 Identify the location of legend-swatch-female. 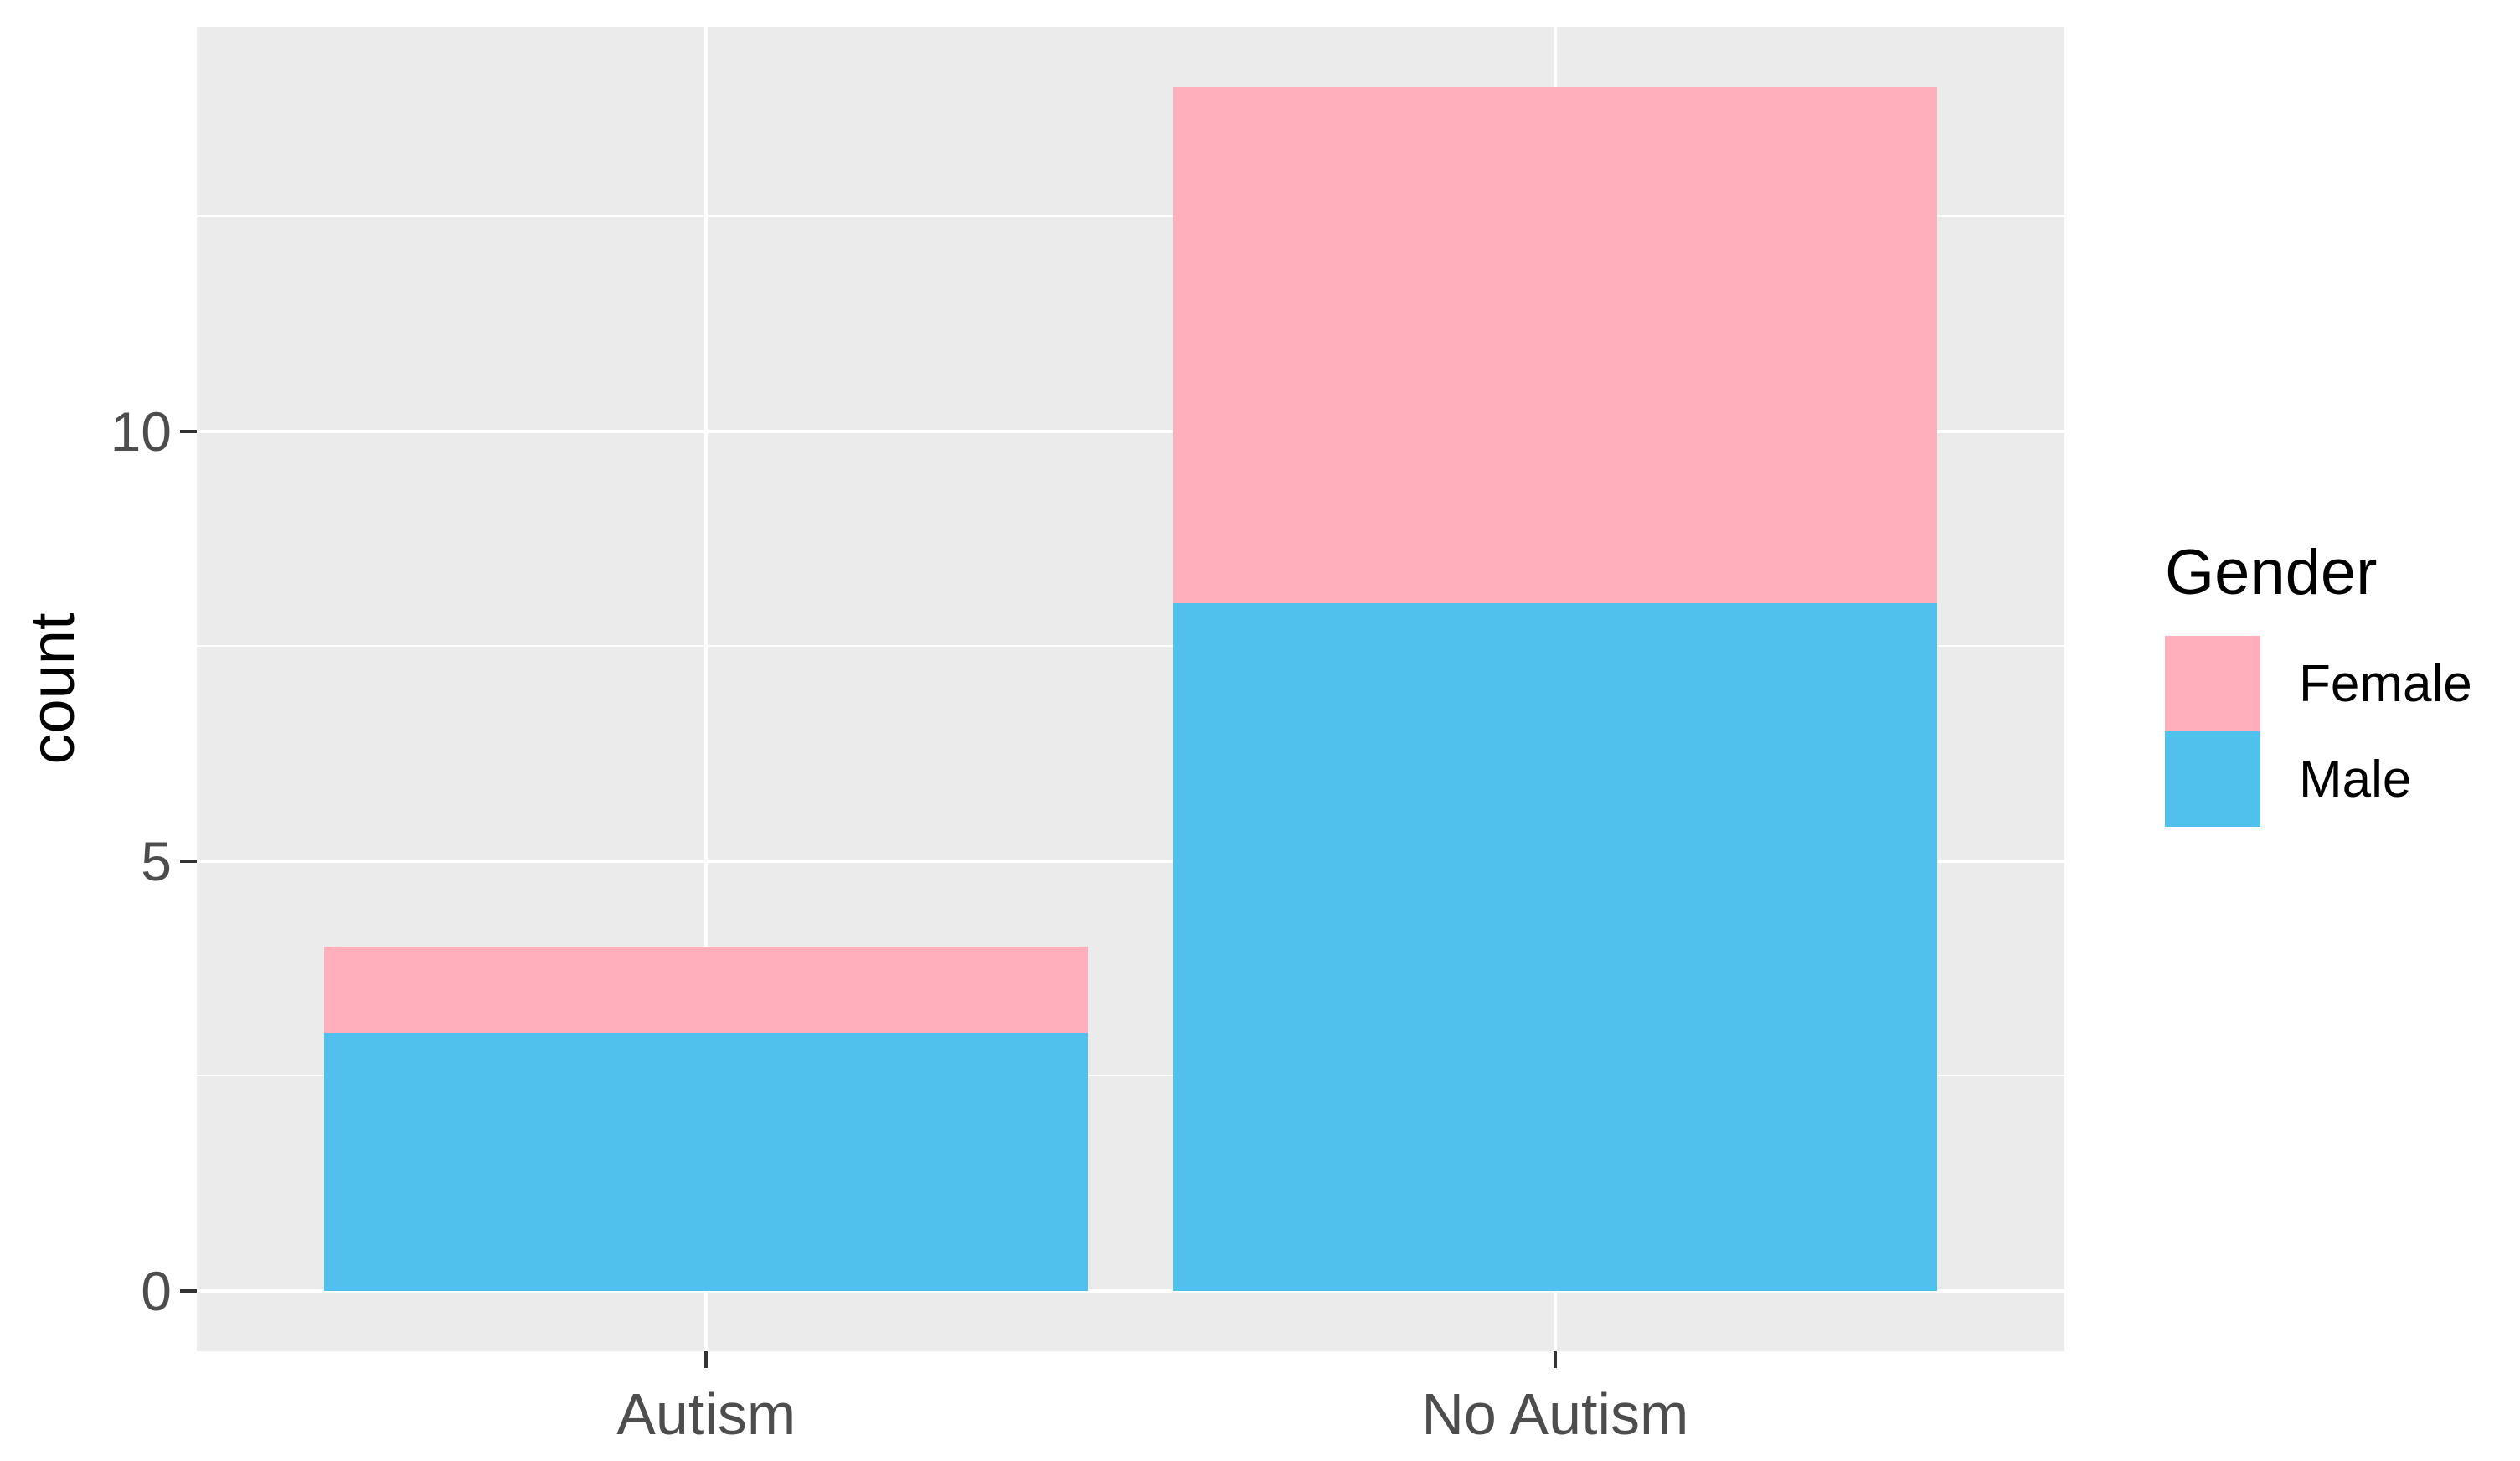
(2212, 684).